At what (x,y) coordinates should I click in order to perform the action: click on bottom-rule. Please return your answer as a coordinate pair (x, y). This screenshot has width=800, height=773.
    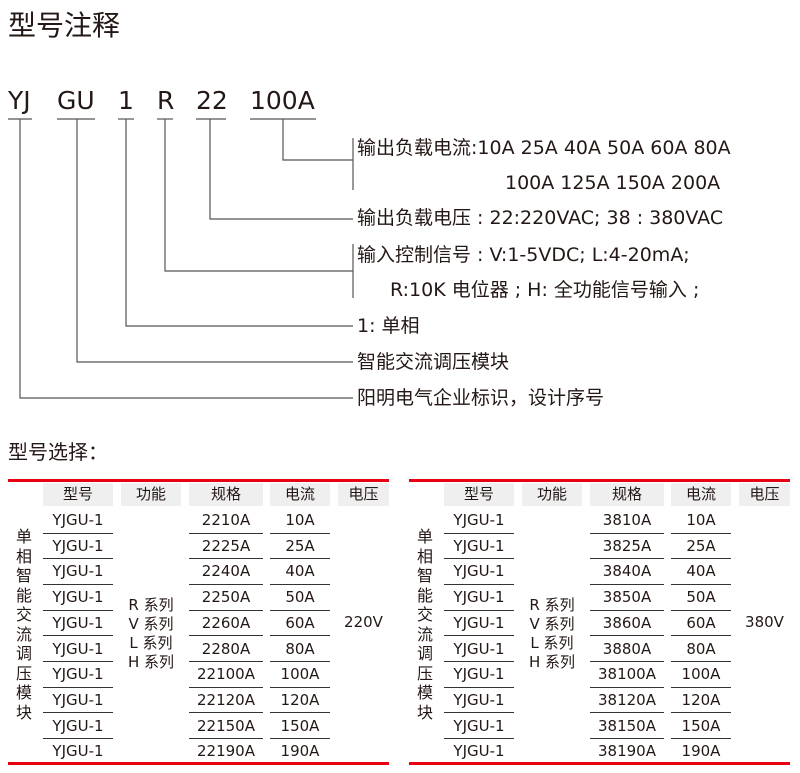
    Looking at the image, I should click on (198, 763).